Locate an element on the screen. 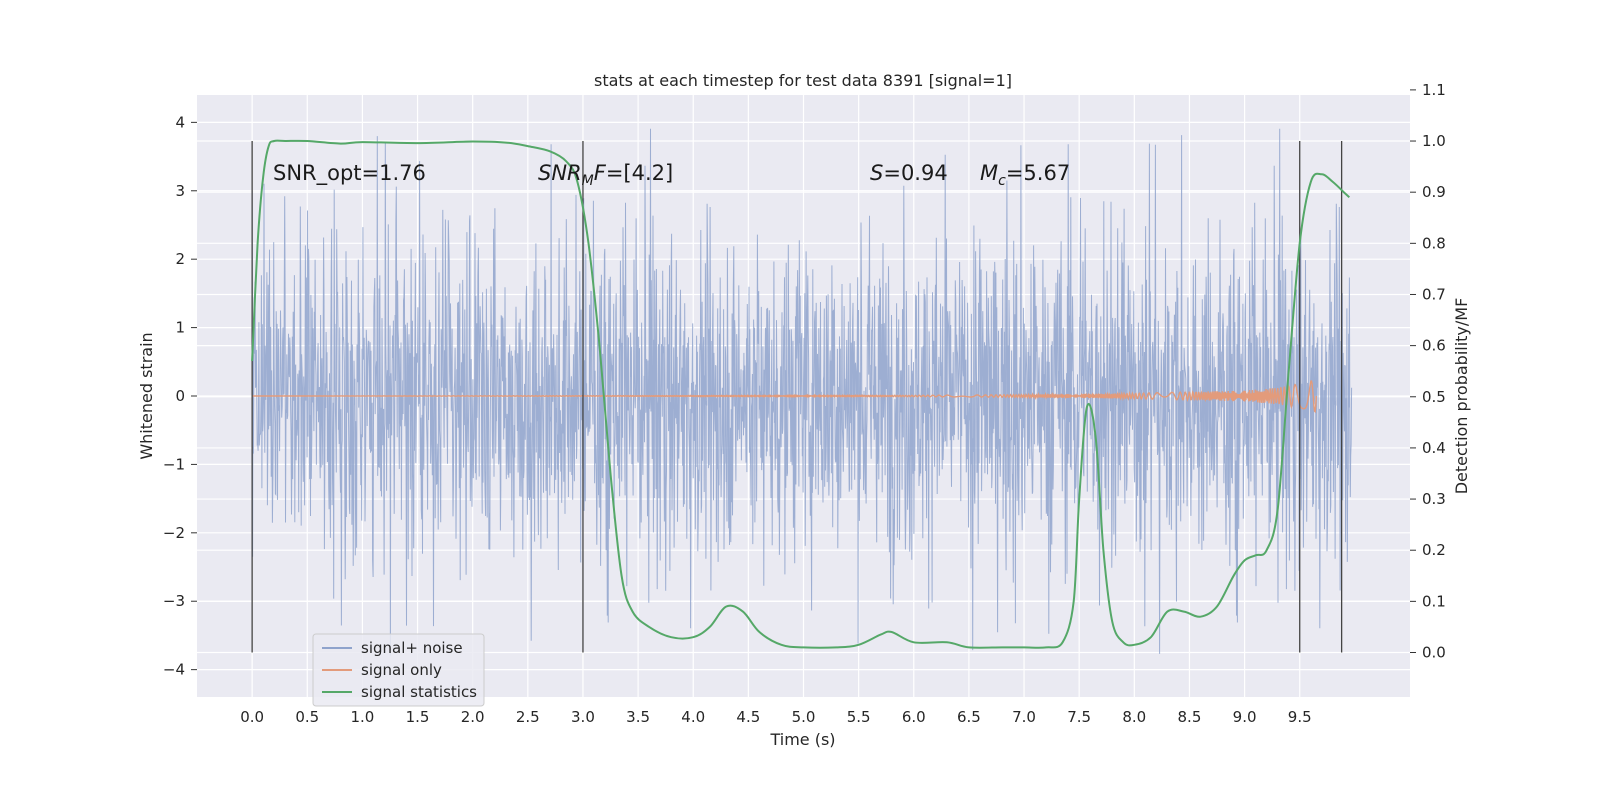  y2-axis-ticks: 1.1 1.0 0.9 0.8 0.7 0.6 0.5 0.4 0.3 0.2 0.1 0.0 is located at coordinates (1428, 371).